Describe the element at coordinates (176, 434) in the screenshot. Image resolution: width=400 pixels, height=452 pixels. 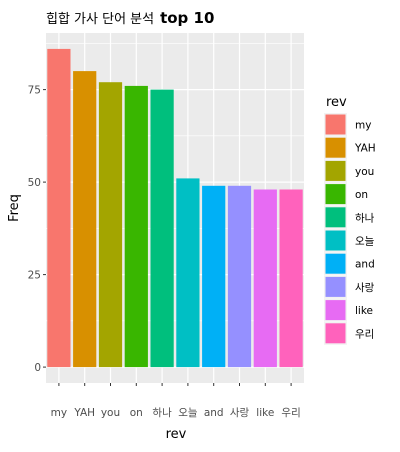
I see `x-axis-title: rev` at that location.